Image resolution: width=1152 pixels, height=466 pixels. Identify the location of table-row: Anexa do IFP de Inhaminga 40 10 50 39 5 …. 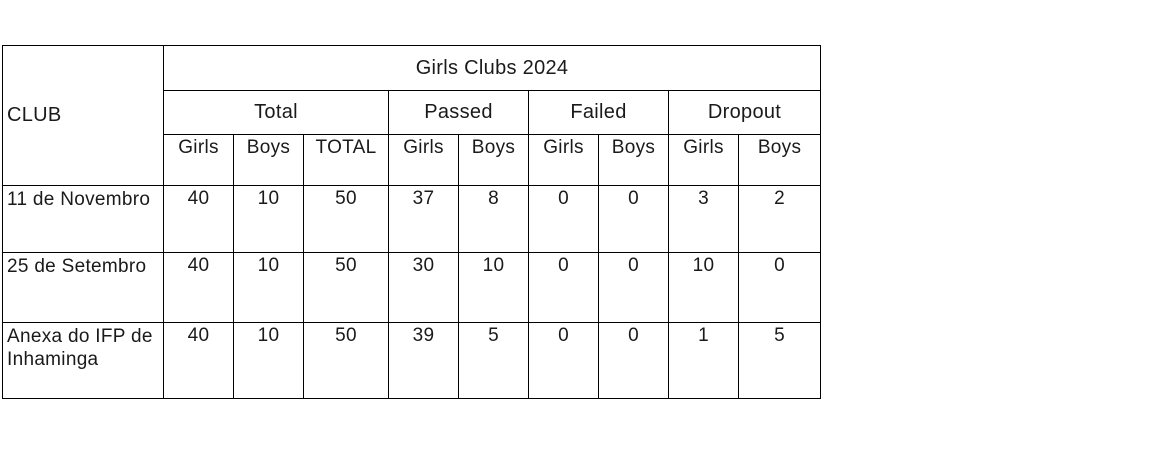
(412, 360).